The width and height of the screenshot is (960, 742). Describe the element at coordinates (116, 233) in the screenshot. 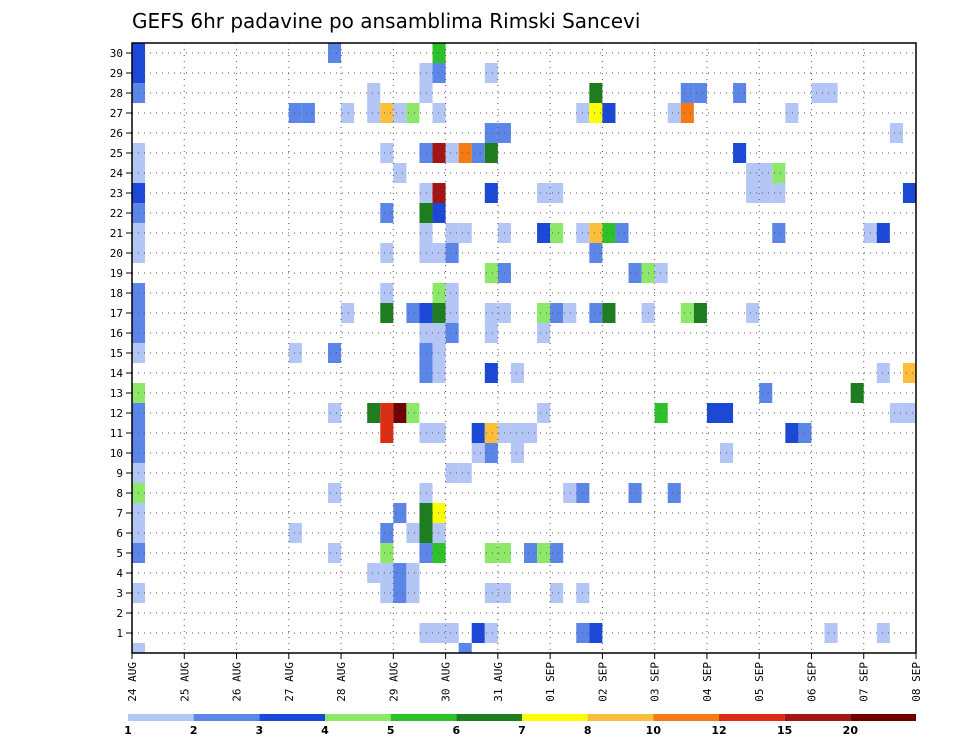

I see `y-tick-label: 21` at that location.